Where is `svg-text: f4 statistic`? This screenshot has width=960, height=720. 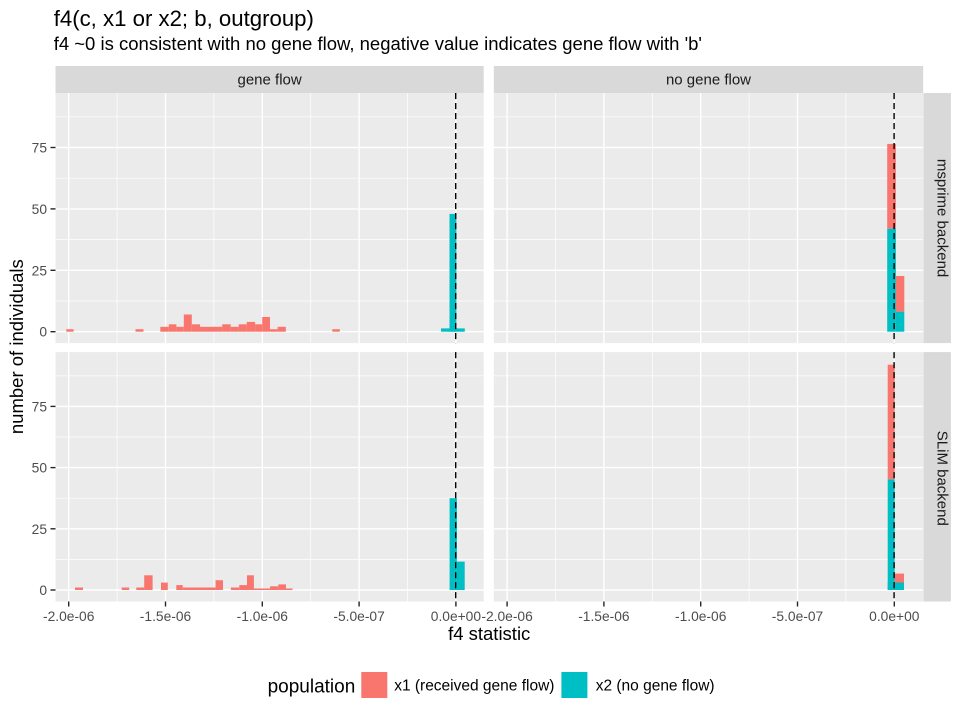 svg-text: f4 statistic is located at coordinates (489, 633).